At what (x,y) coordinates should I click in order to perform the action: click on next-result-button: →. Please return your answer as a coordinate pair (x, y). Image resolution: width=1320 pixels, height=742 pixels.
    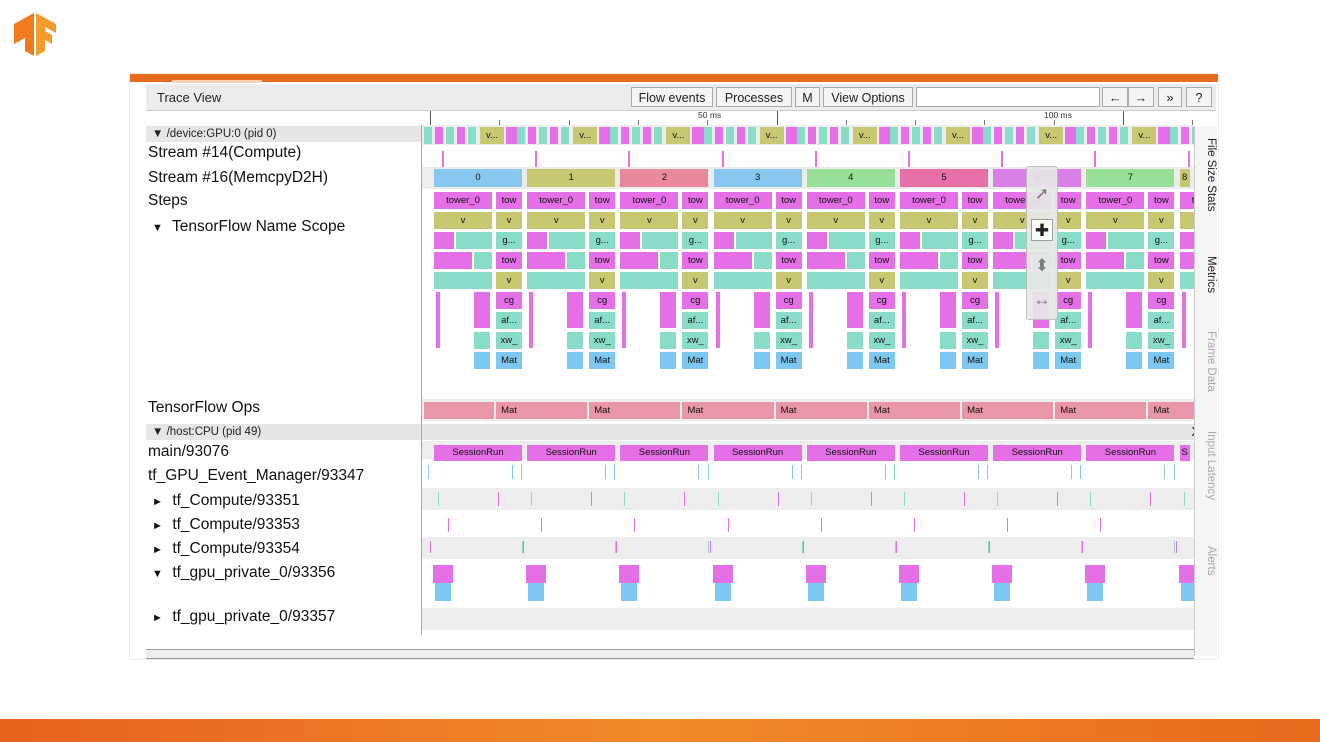
    Looking at the image, I should click on (1141, 97).